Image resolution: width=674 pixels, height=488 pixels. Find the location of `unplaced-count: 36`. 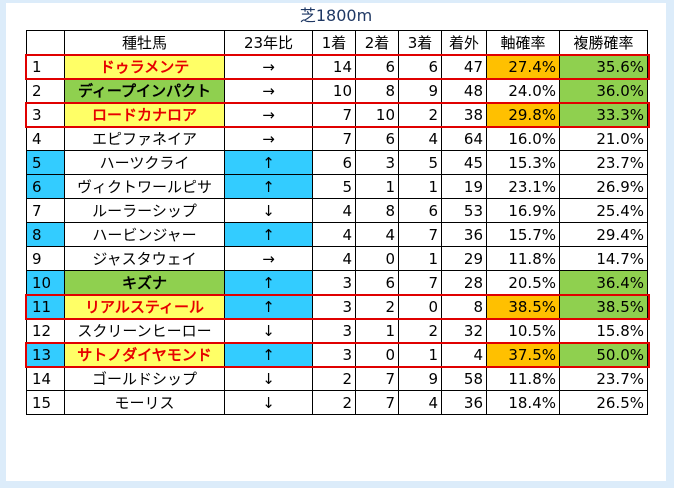

unplaced-count: 36 is located at coordinates (464, 402).